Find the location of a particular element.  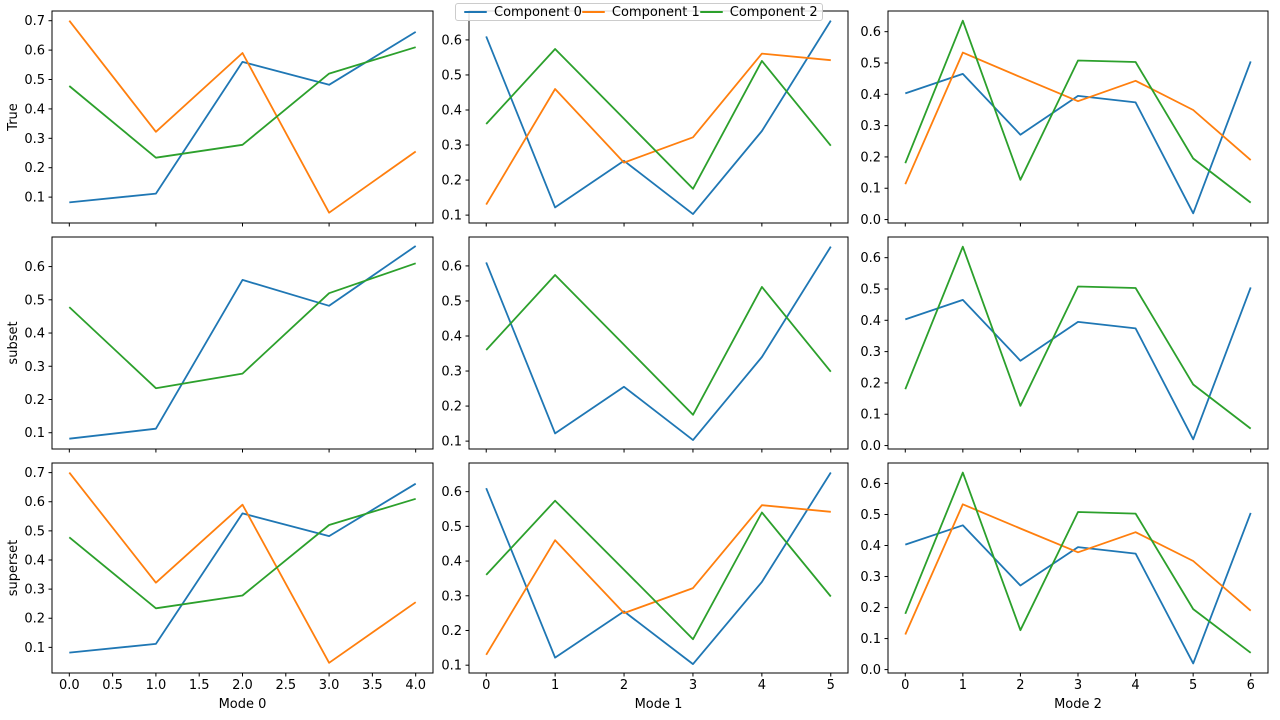

legend-entry-component-1: Component 1 is located at coordinates (640, 12).